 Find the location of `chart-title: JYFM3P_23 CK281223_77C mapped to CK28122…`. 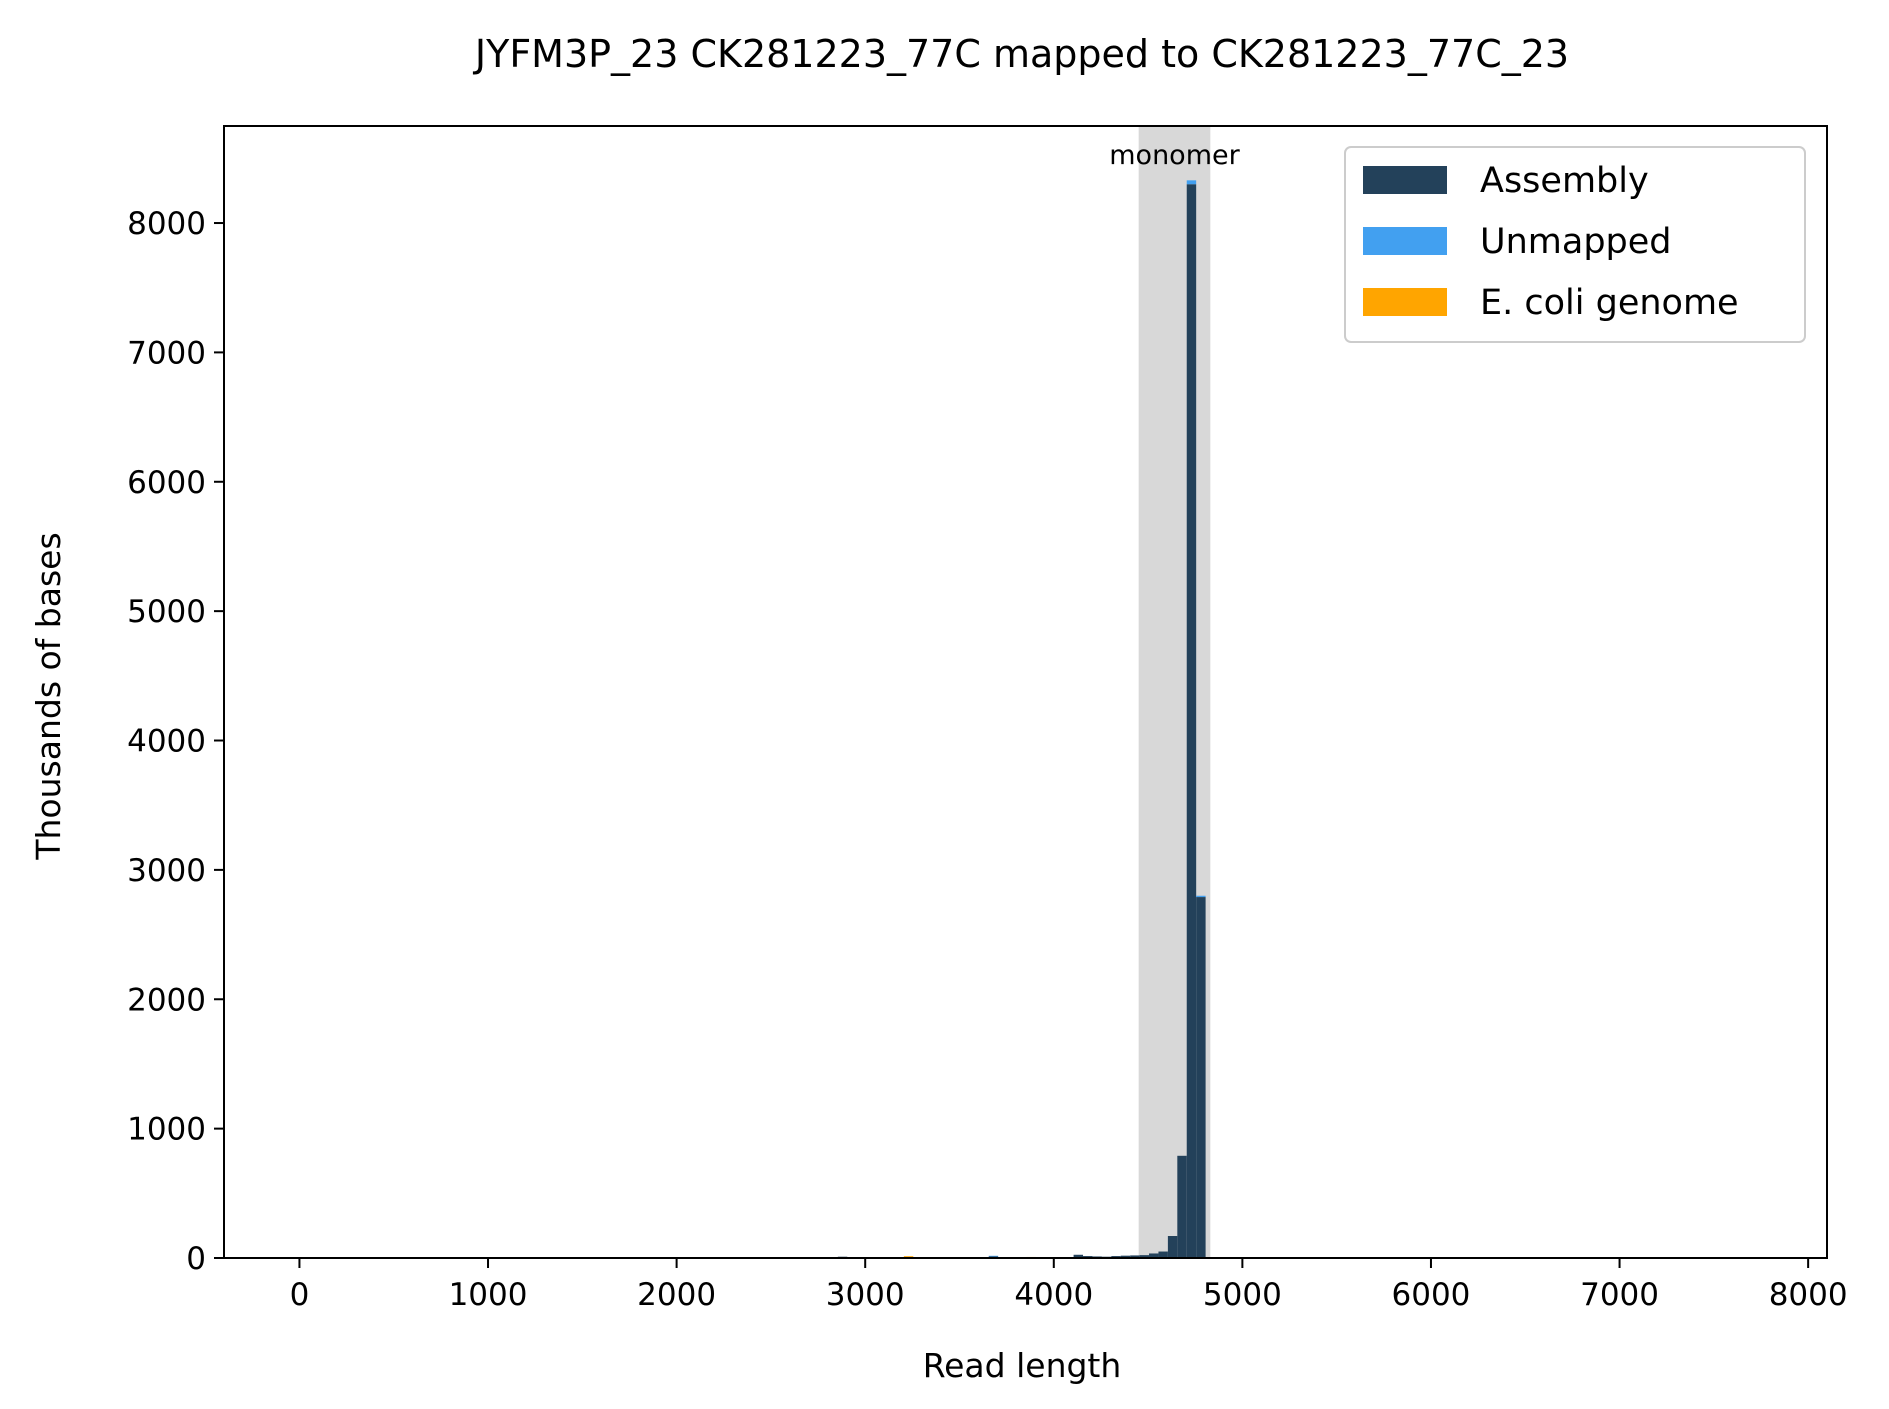

chart-title: JYFM3P_23 CK281223_77C mapped to CK28122… is located at coordinates (1021, 54).